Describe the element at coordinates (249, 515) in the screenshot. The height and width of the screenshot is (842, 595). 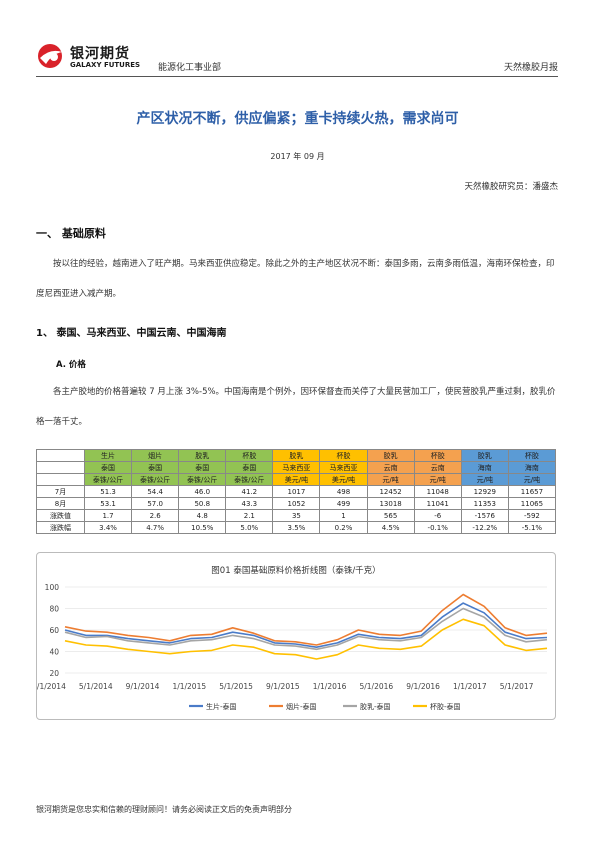
I see `table-cell: 2.1` at that location.